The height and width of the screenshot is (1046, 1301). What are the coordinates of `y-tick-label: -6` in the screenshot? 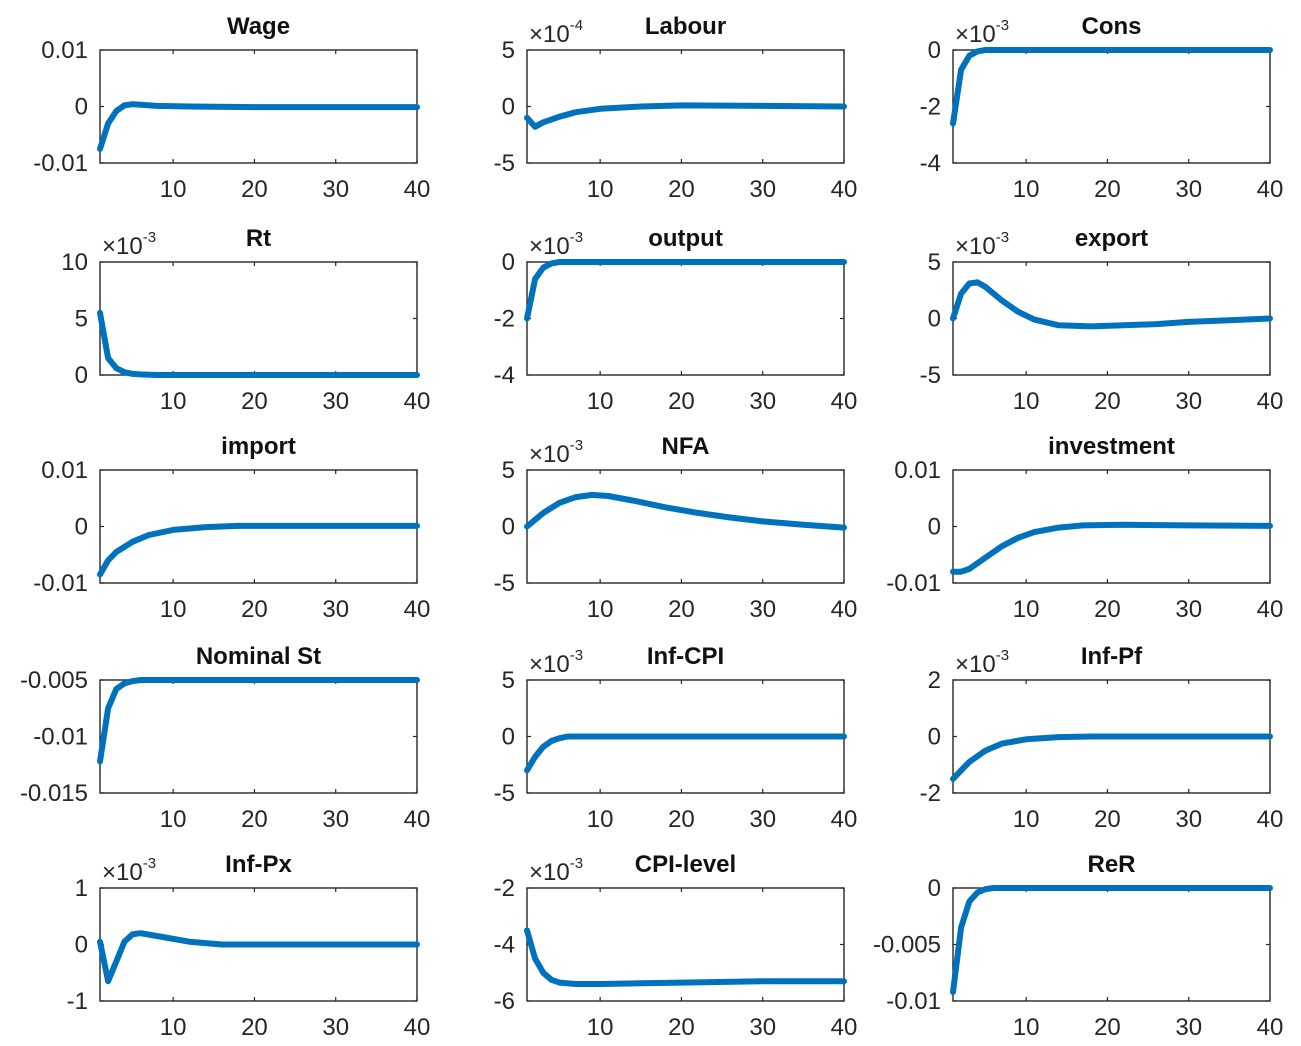 It's located at (504, 1001).